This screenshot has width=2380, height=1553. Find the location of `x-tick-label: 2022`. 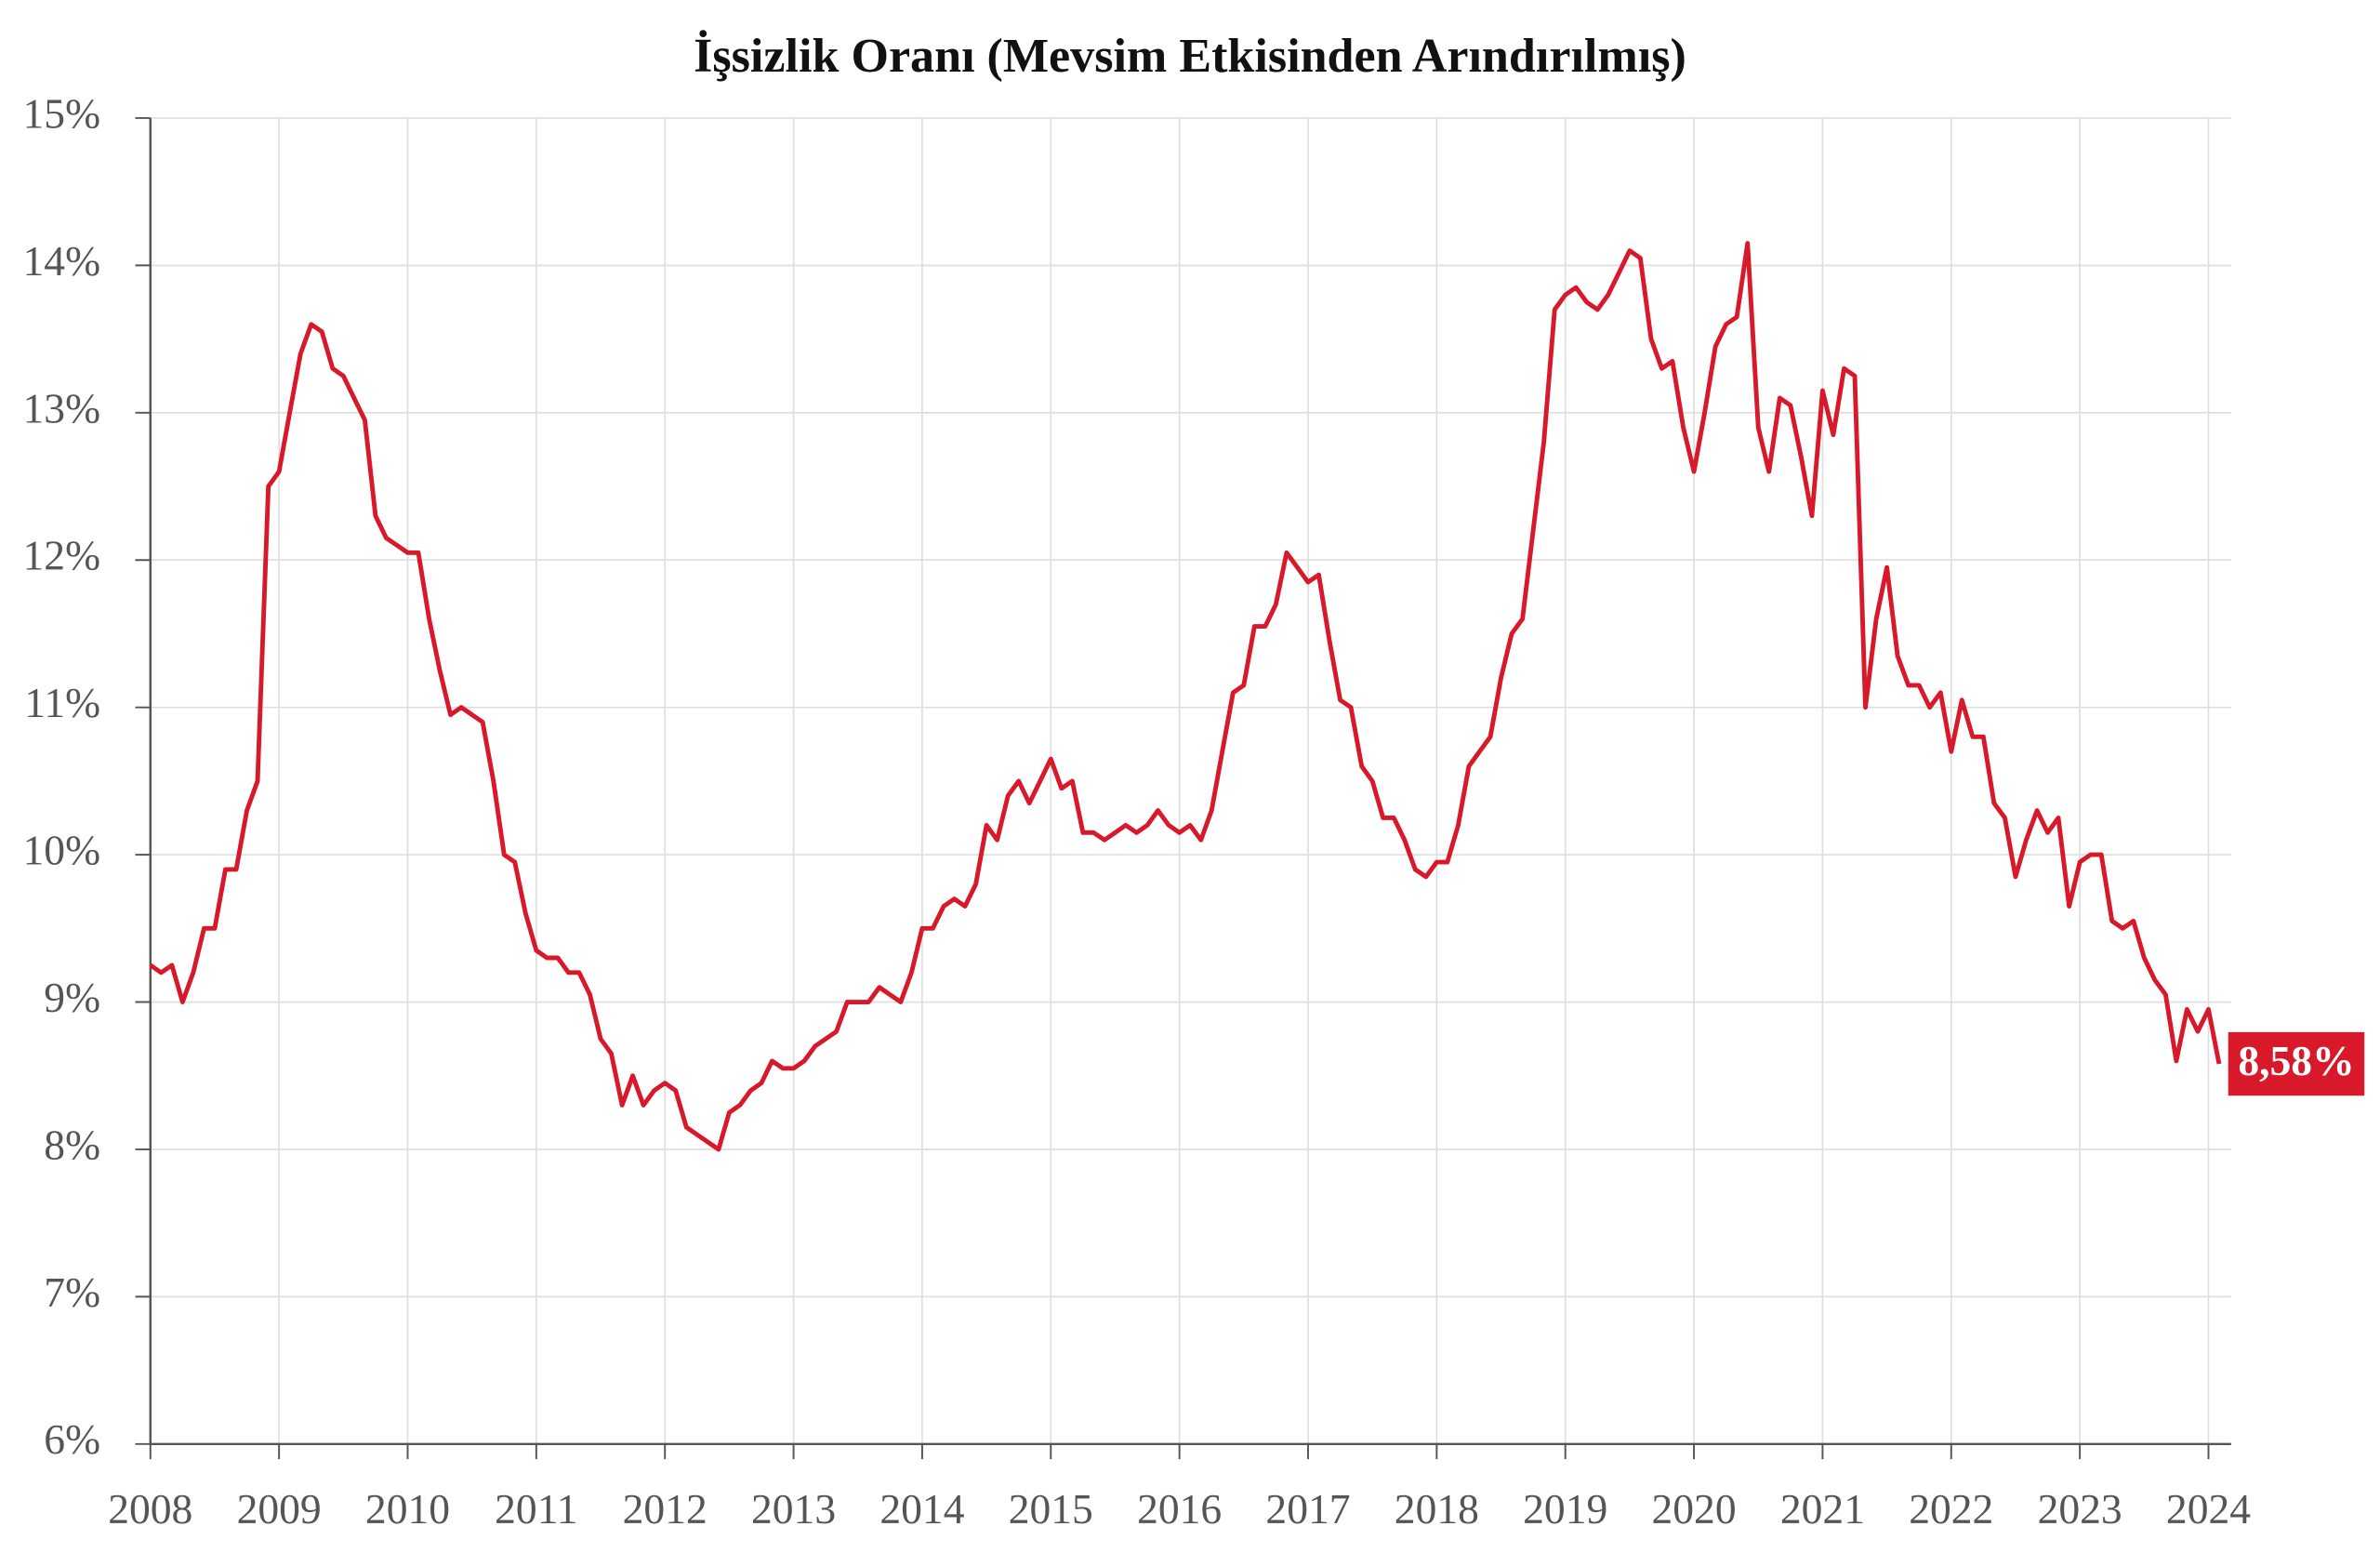

x-tick-label: 2022 is located at coordinates (1951, 1509).